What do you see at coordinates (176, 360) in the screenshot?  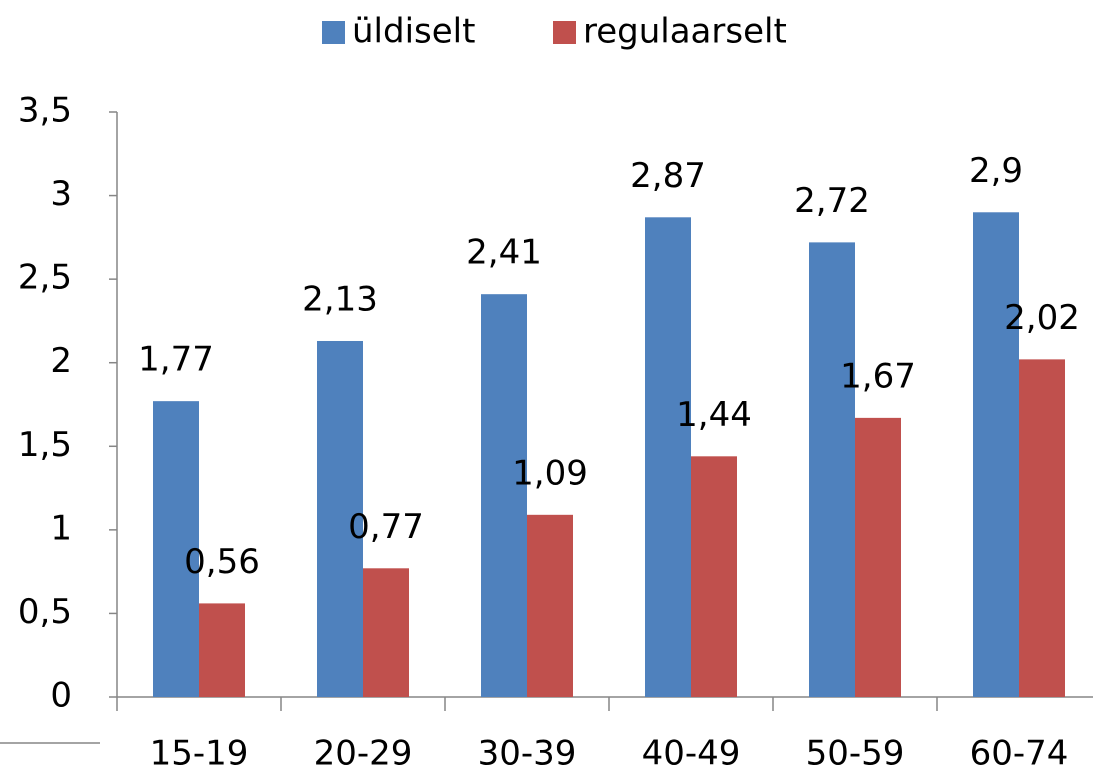 I see `data-label: 1,77` at bounding box center [176, 360].